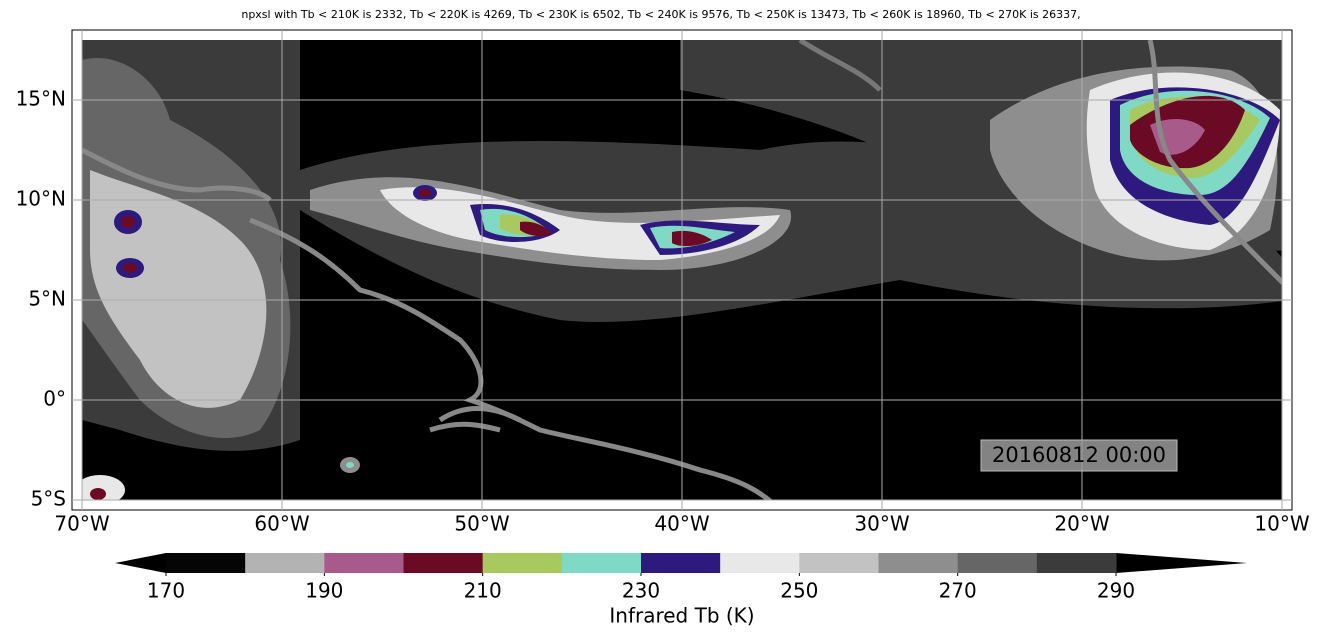  Describe the element at coordinates (48, 499) in the screenshot. I see `y-tick-label: 5°S` at that location.